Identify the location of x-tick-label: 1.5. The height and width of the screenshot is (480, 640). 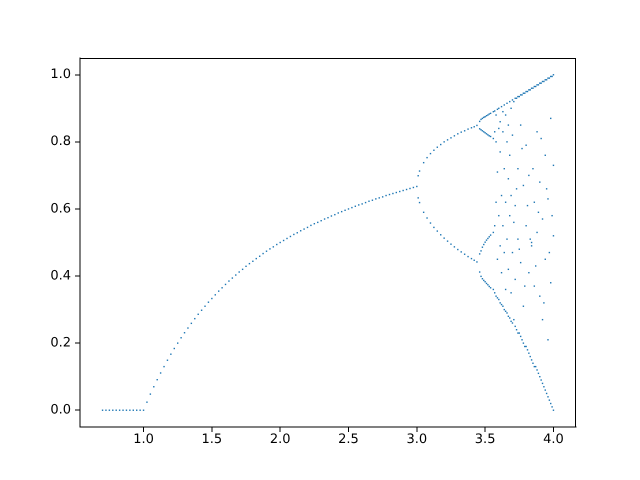
(212, 440).